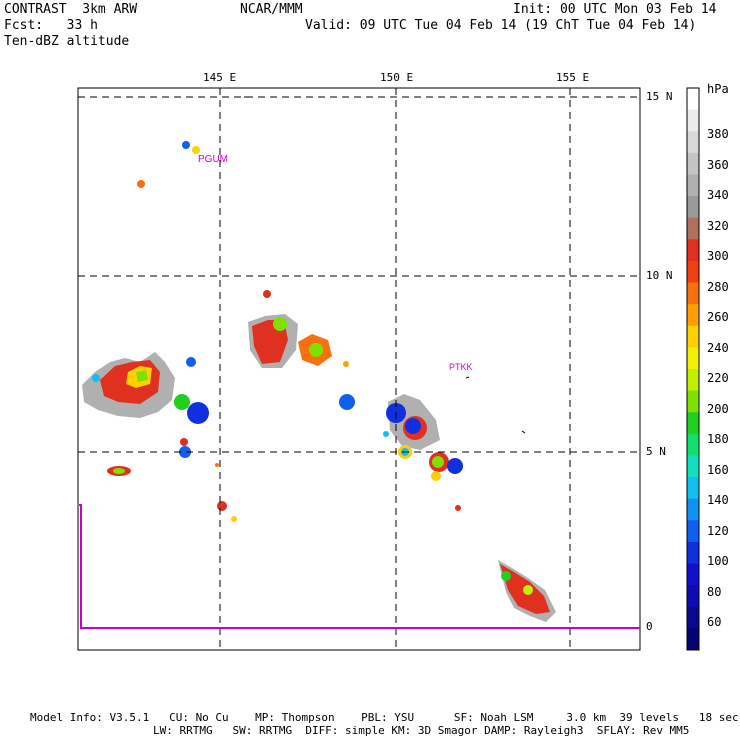 The height and width of the screenshot is (740, 740). What do you see at coordinates (220, 77) in the screenshot?
I see `lon-label-145: 145 E` at bounding box center [220, 77].